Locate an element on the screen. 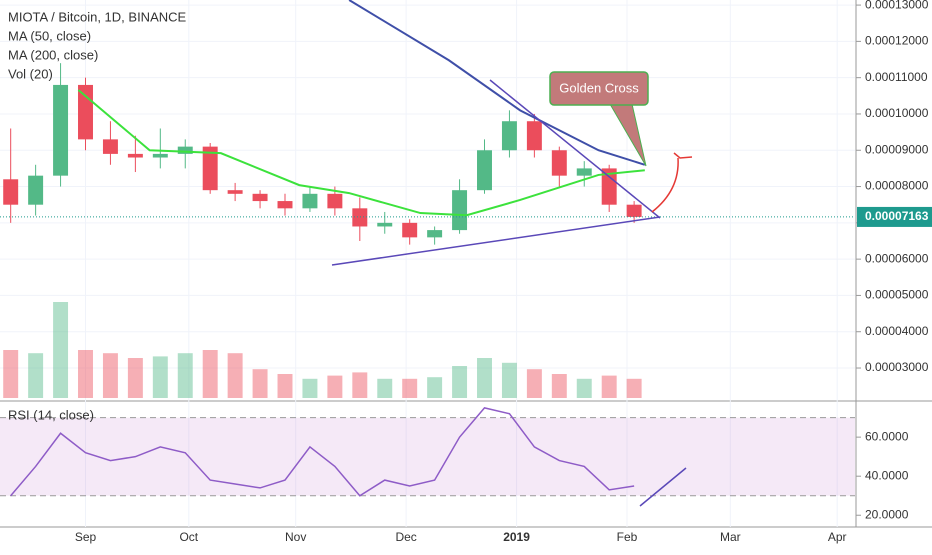  rsi-line is located at coordinates (322, 452).